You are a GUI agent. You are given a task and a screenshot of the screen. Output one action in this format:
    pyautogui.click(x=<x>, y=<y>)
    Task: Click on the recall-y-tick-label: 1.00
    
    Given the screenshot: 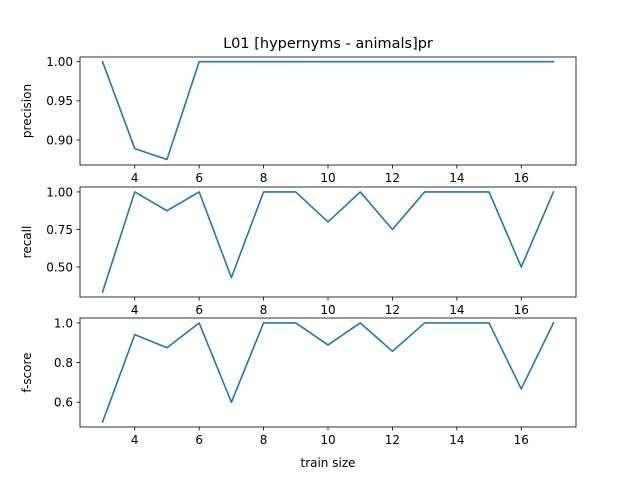 What is the action you would take?
    pyautogui.click(x=59, y=192)
    